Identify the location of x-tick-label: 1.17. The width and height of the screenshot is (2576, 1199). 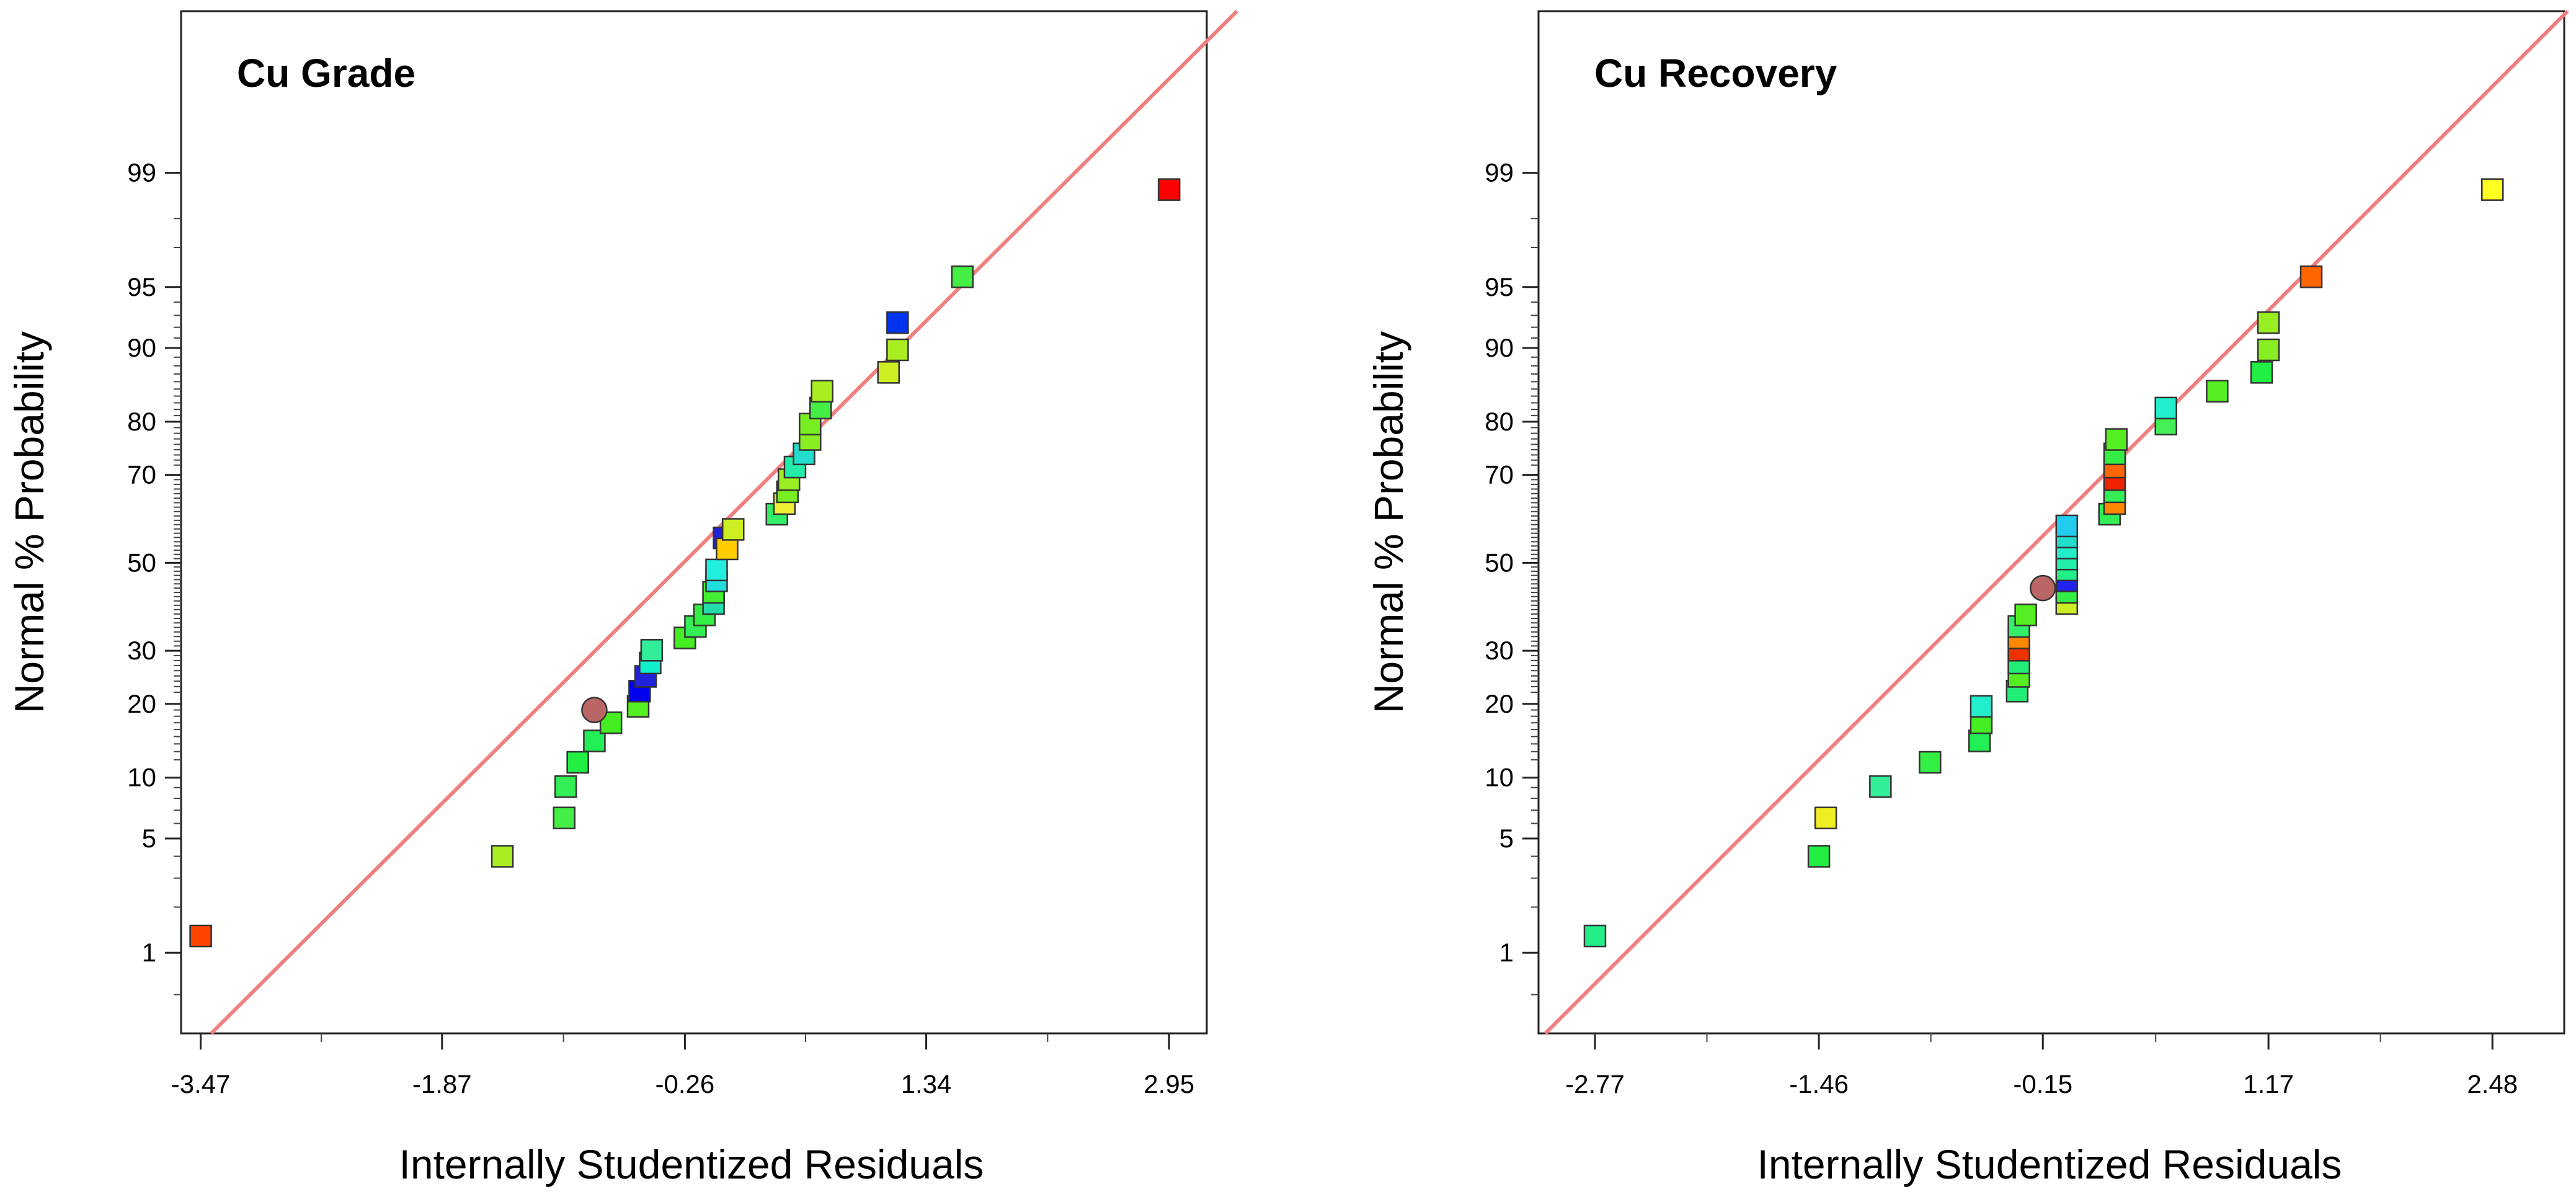
(2268, 1084).